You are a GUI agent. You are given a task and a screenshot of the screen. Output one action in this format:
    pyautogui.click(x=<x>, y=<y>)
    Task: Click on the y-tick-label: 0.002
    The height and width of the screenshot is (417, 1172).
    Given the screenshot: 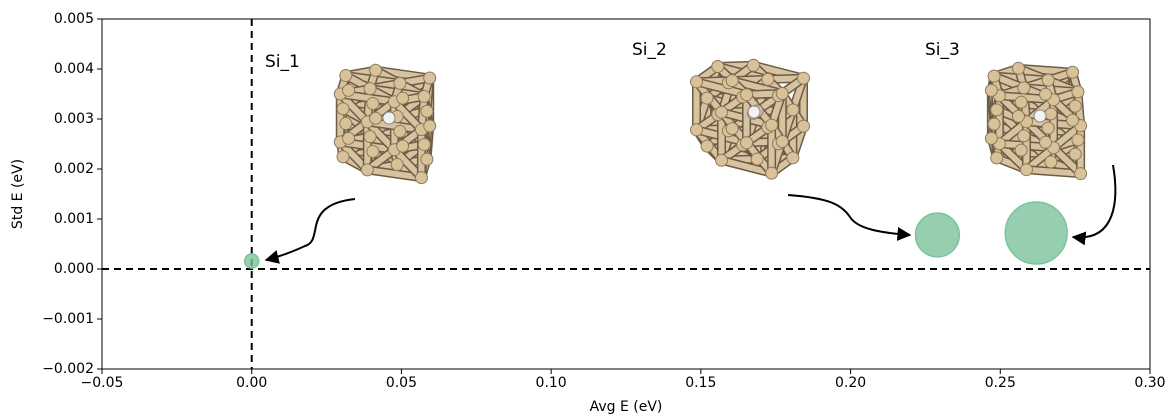 What is the action you would take?
    pyautogui.click(x=74, y=169)
    